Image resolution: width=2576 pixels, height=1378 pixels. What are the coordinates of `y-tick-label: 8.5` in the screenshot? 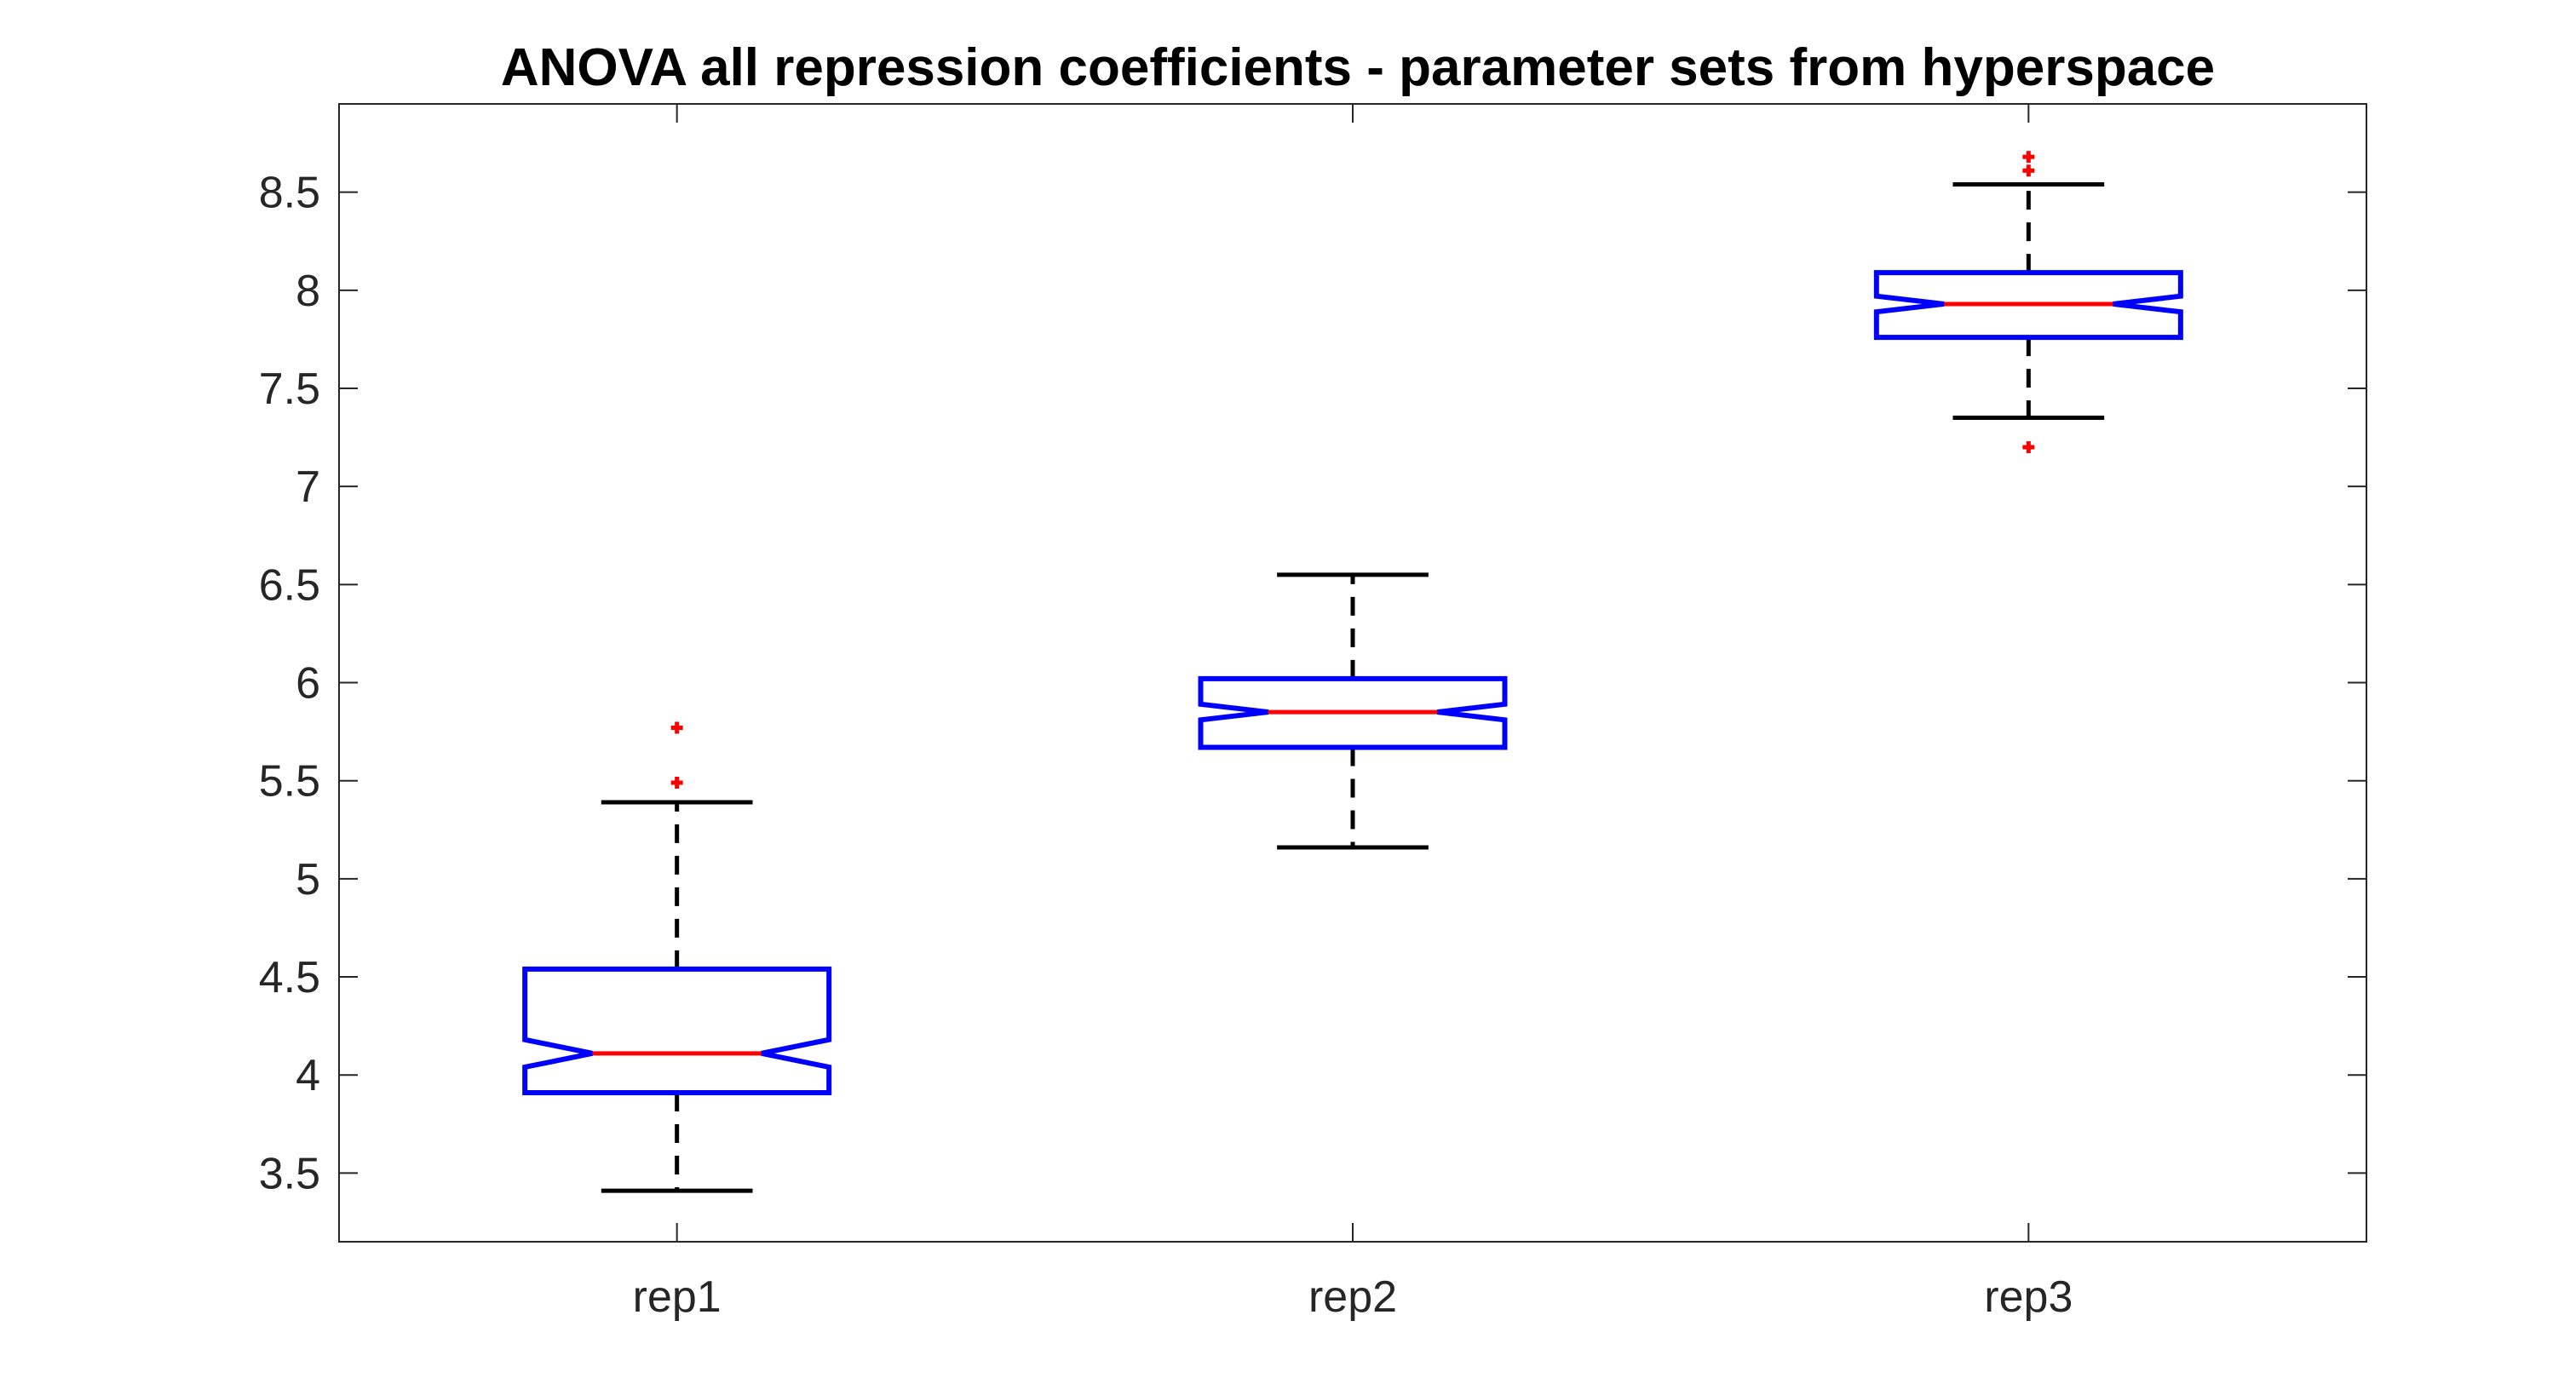 It's located at (290, 194).